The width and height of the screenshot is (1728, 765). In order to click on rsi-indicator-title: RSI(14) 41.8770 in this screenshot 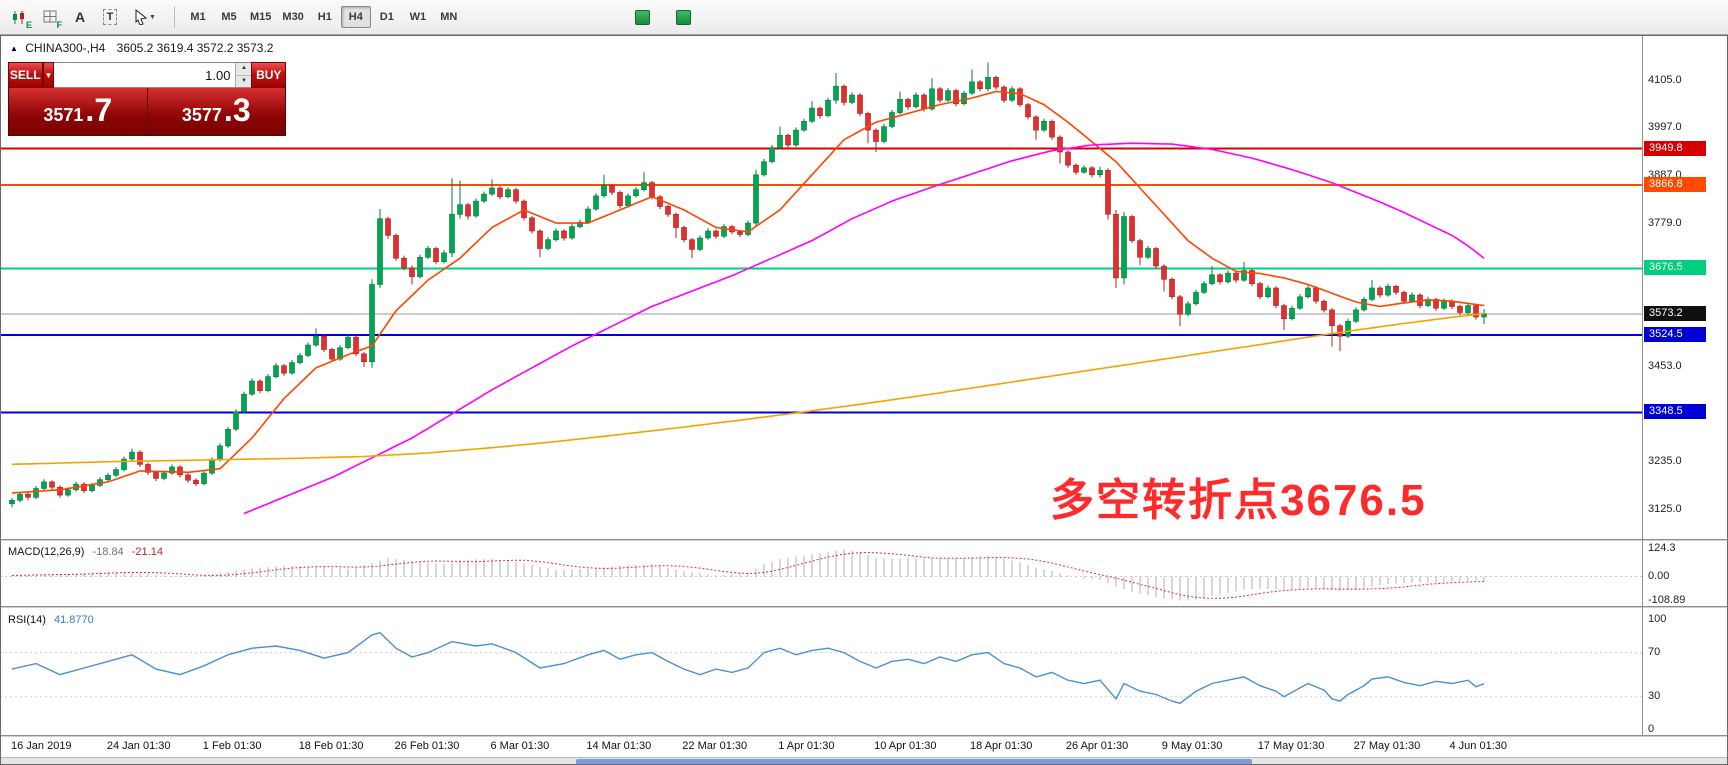, I will do `click(51, 620)`.